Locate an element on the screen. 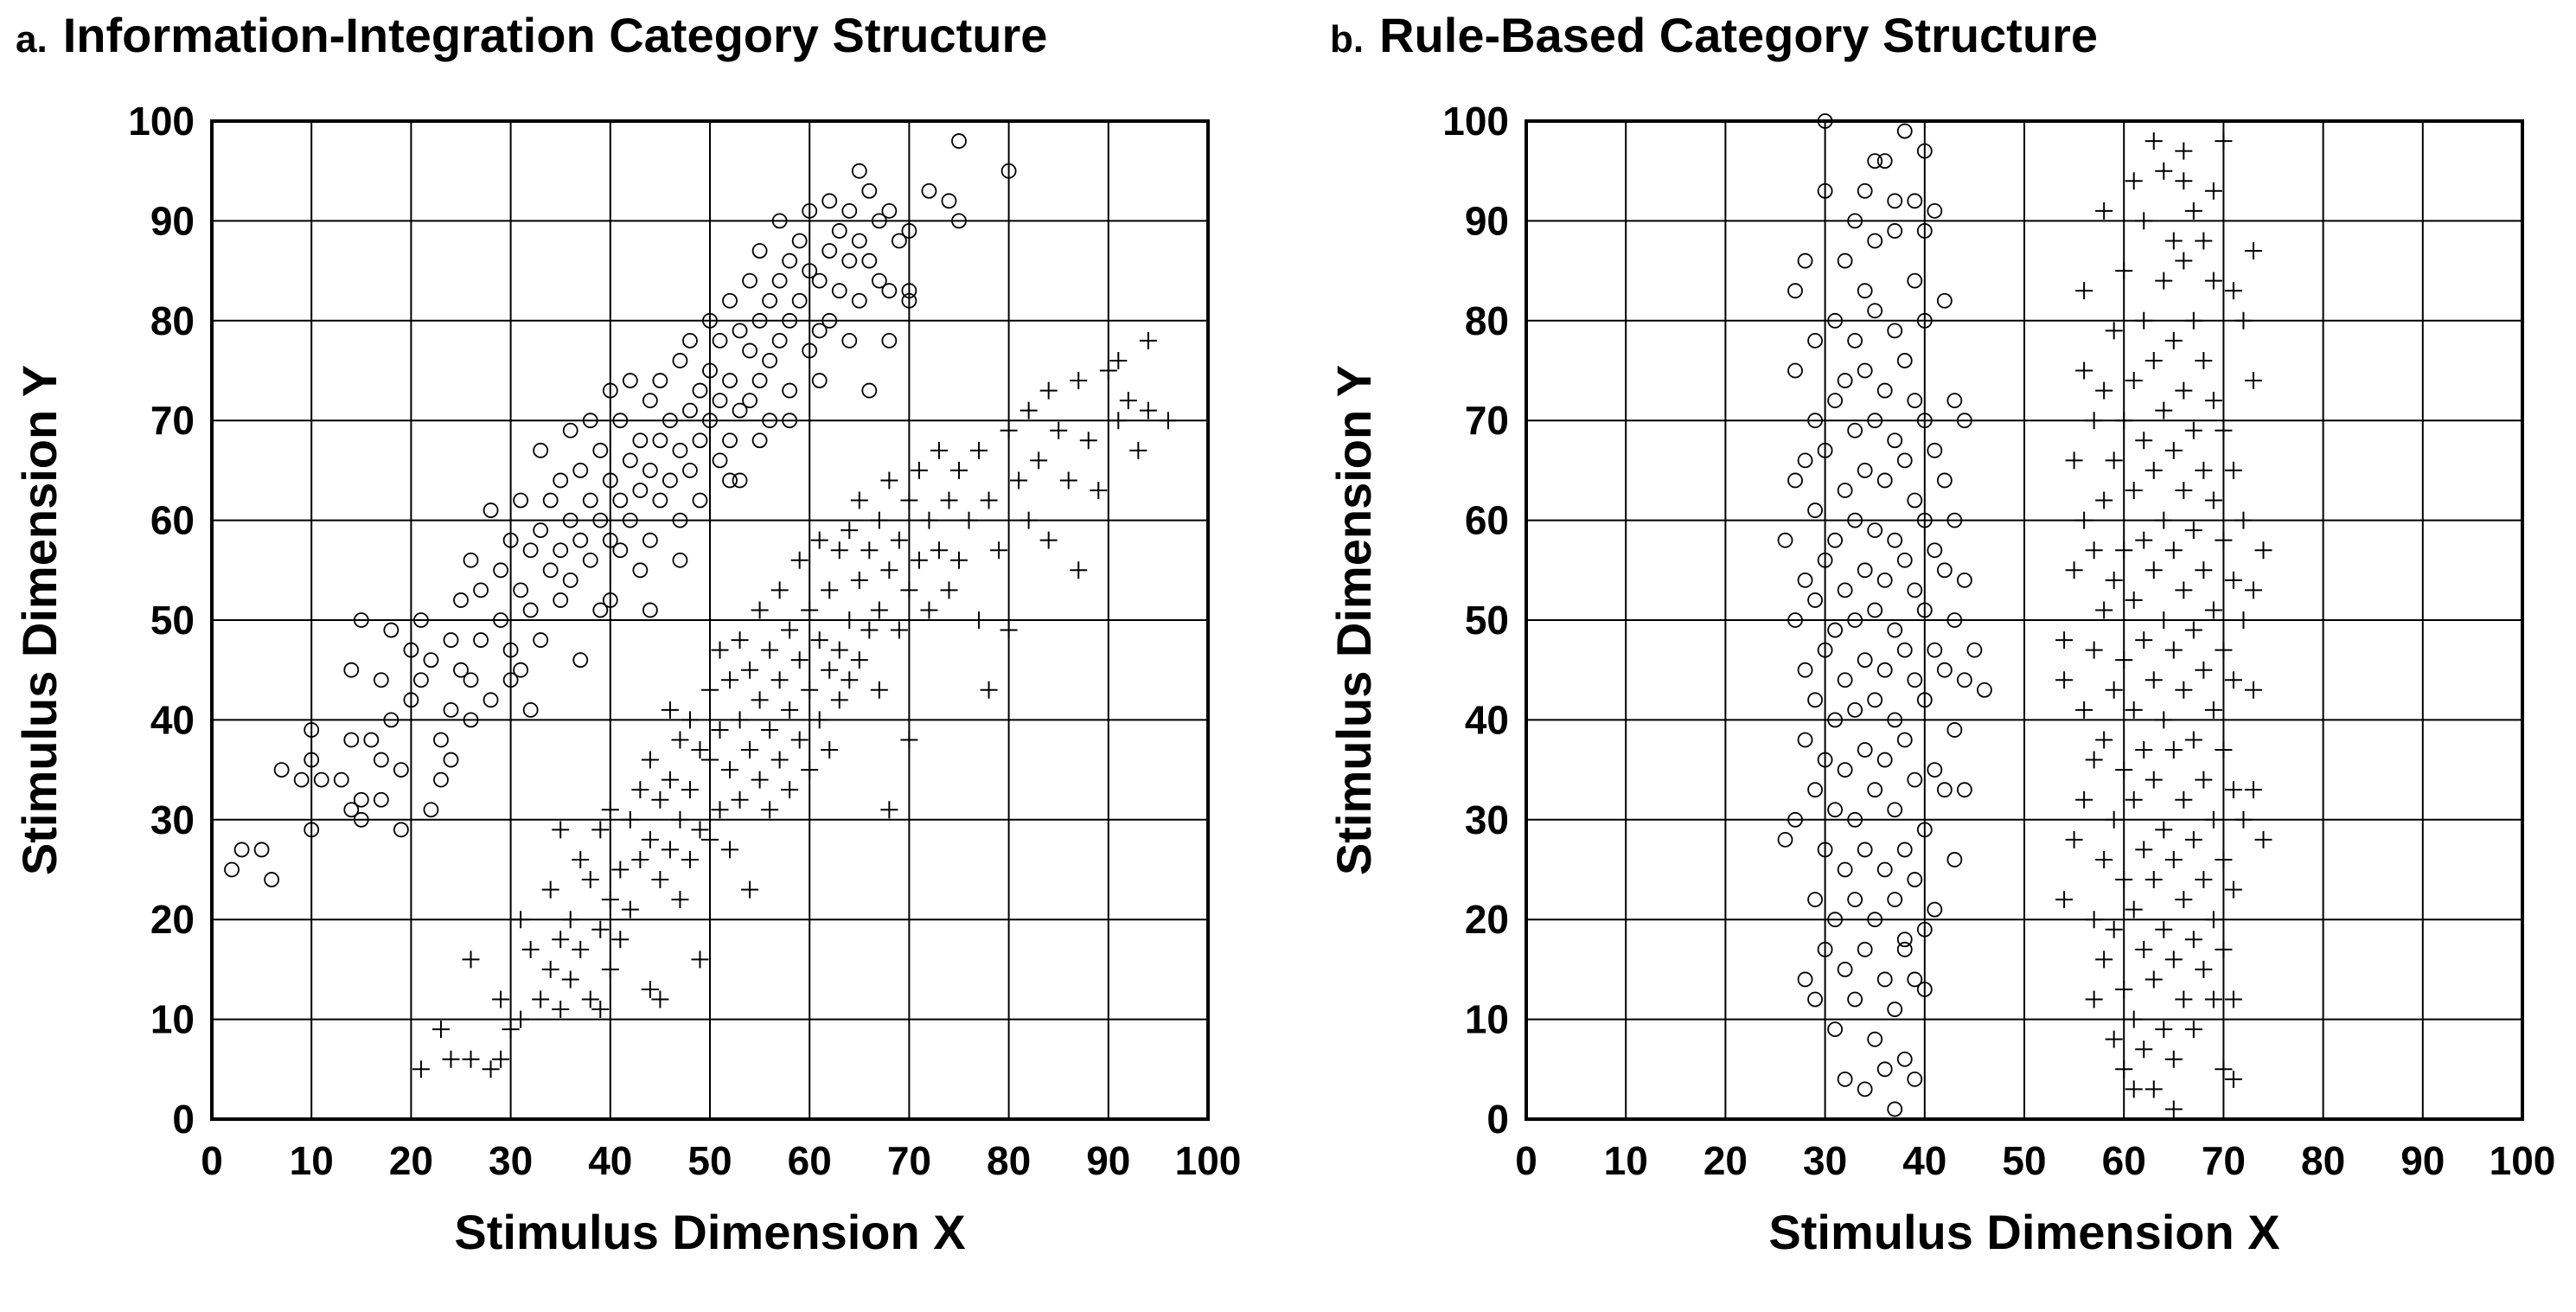 The height and width of the screenshot is (1312, 2576). y-tick-label: 0 is located at coordinates (183, 1119).